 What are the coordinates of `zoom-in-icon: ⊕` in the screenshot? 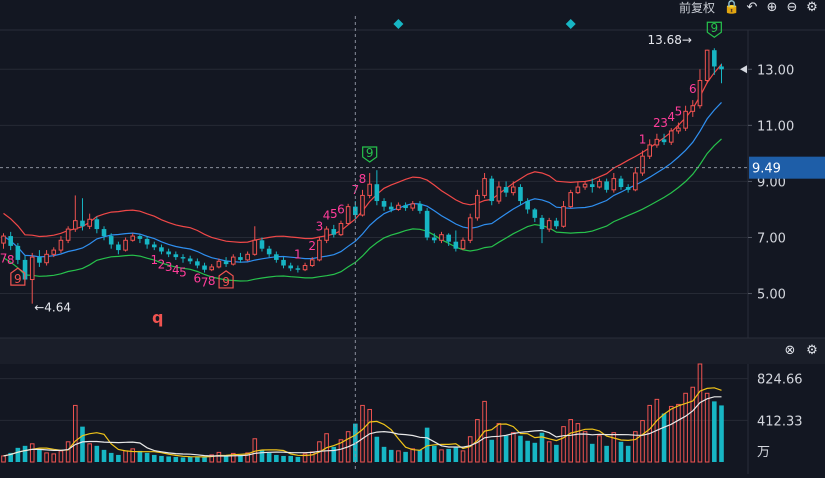 It's located at (772, 7).